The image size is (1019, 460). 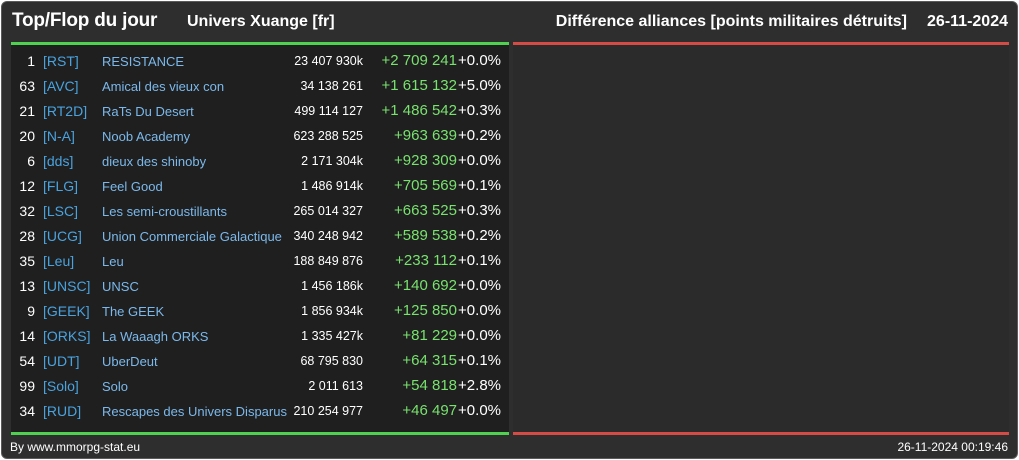 What do you see at coordinates (154, 161) in the screenshot?
I see `alliance-name: dieux des shinoby` at bounding box center [154, 161].